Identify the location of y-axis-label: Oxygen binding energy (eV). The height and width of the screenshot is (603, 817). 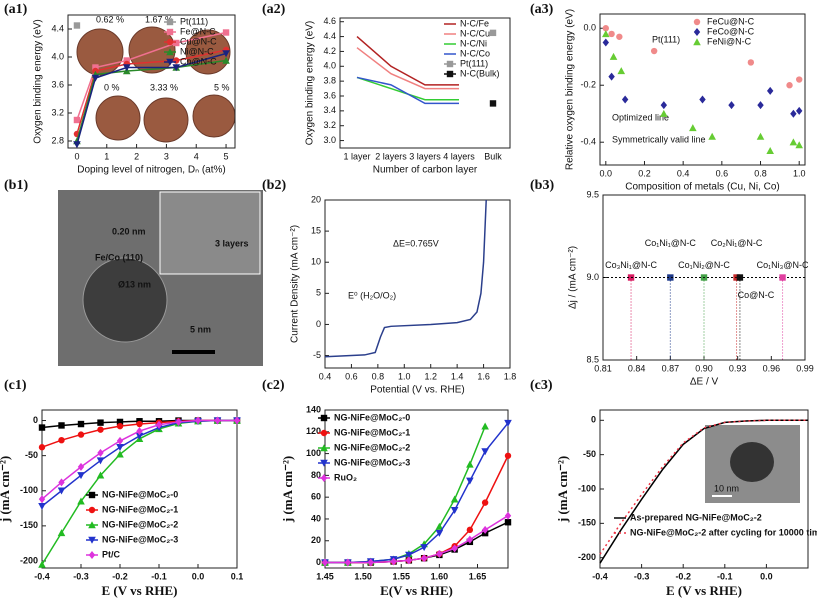
(38, 81).